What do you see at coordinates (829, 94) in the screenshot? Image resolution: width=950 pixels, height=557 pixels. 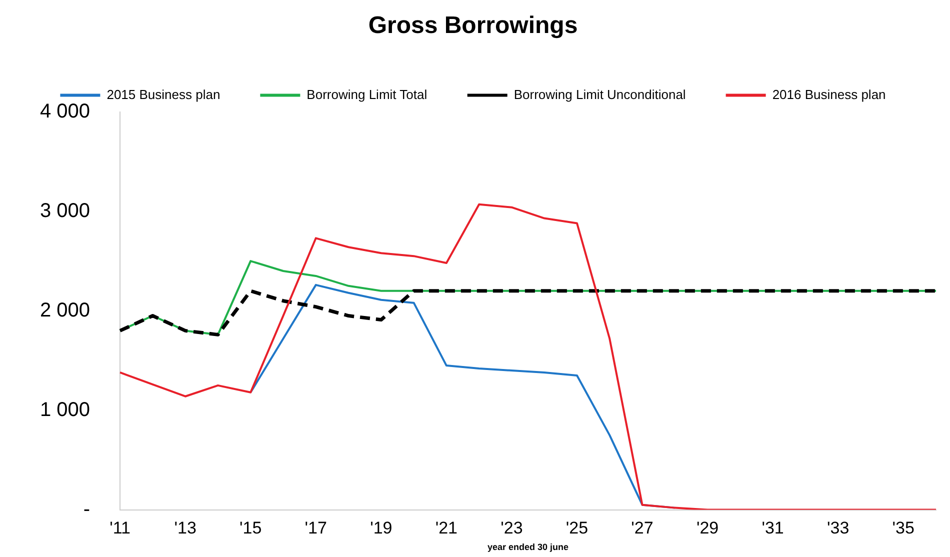 I see `legend-label: 2016 Business plan` at bounding box center [829, 94].